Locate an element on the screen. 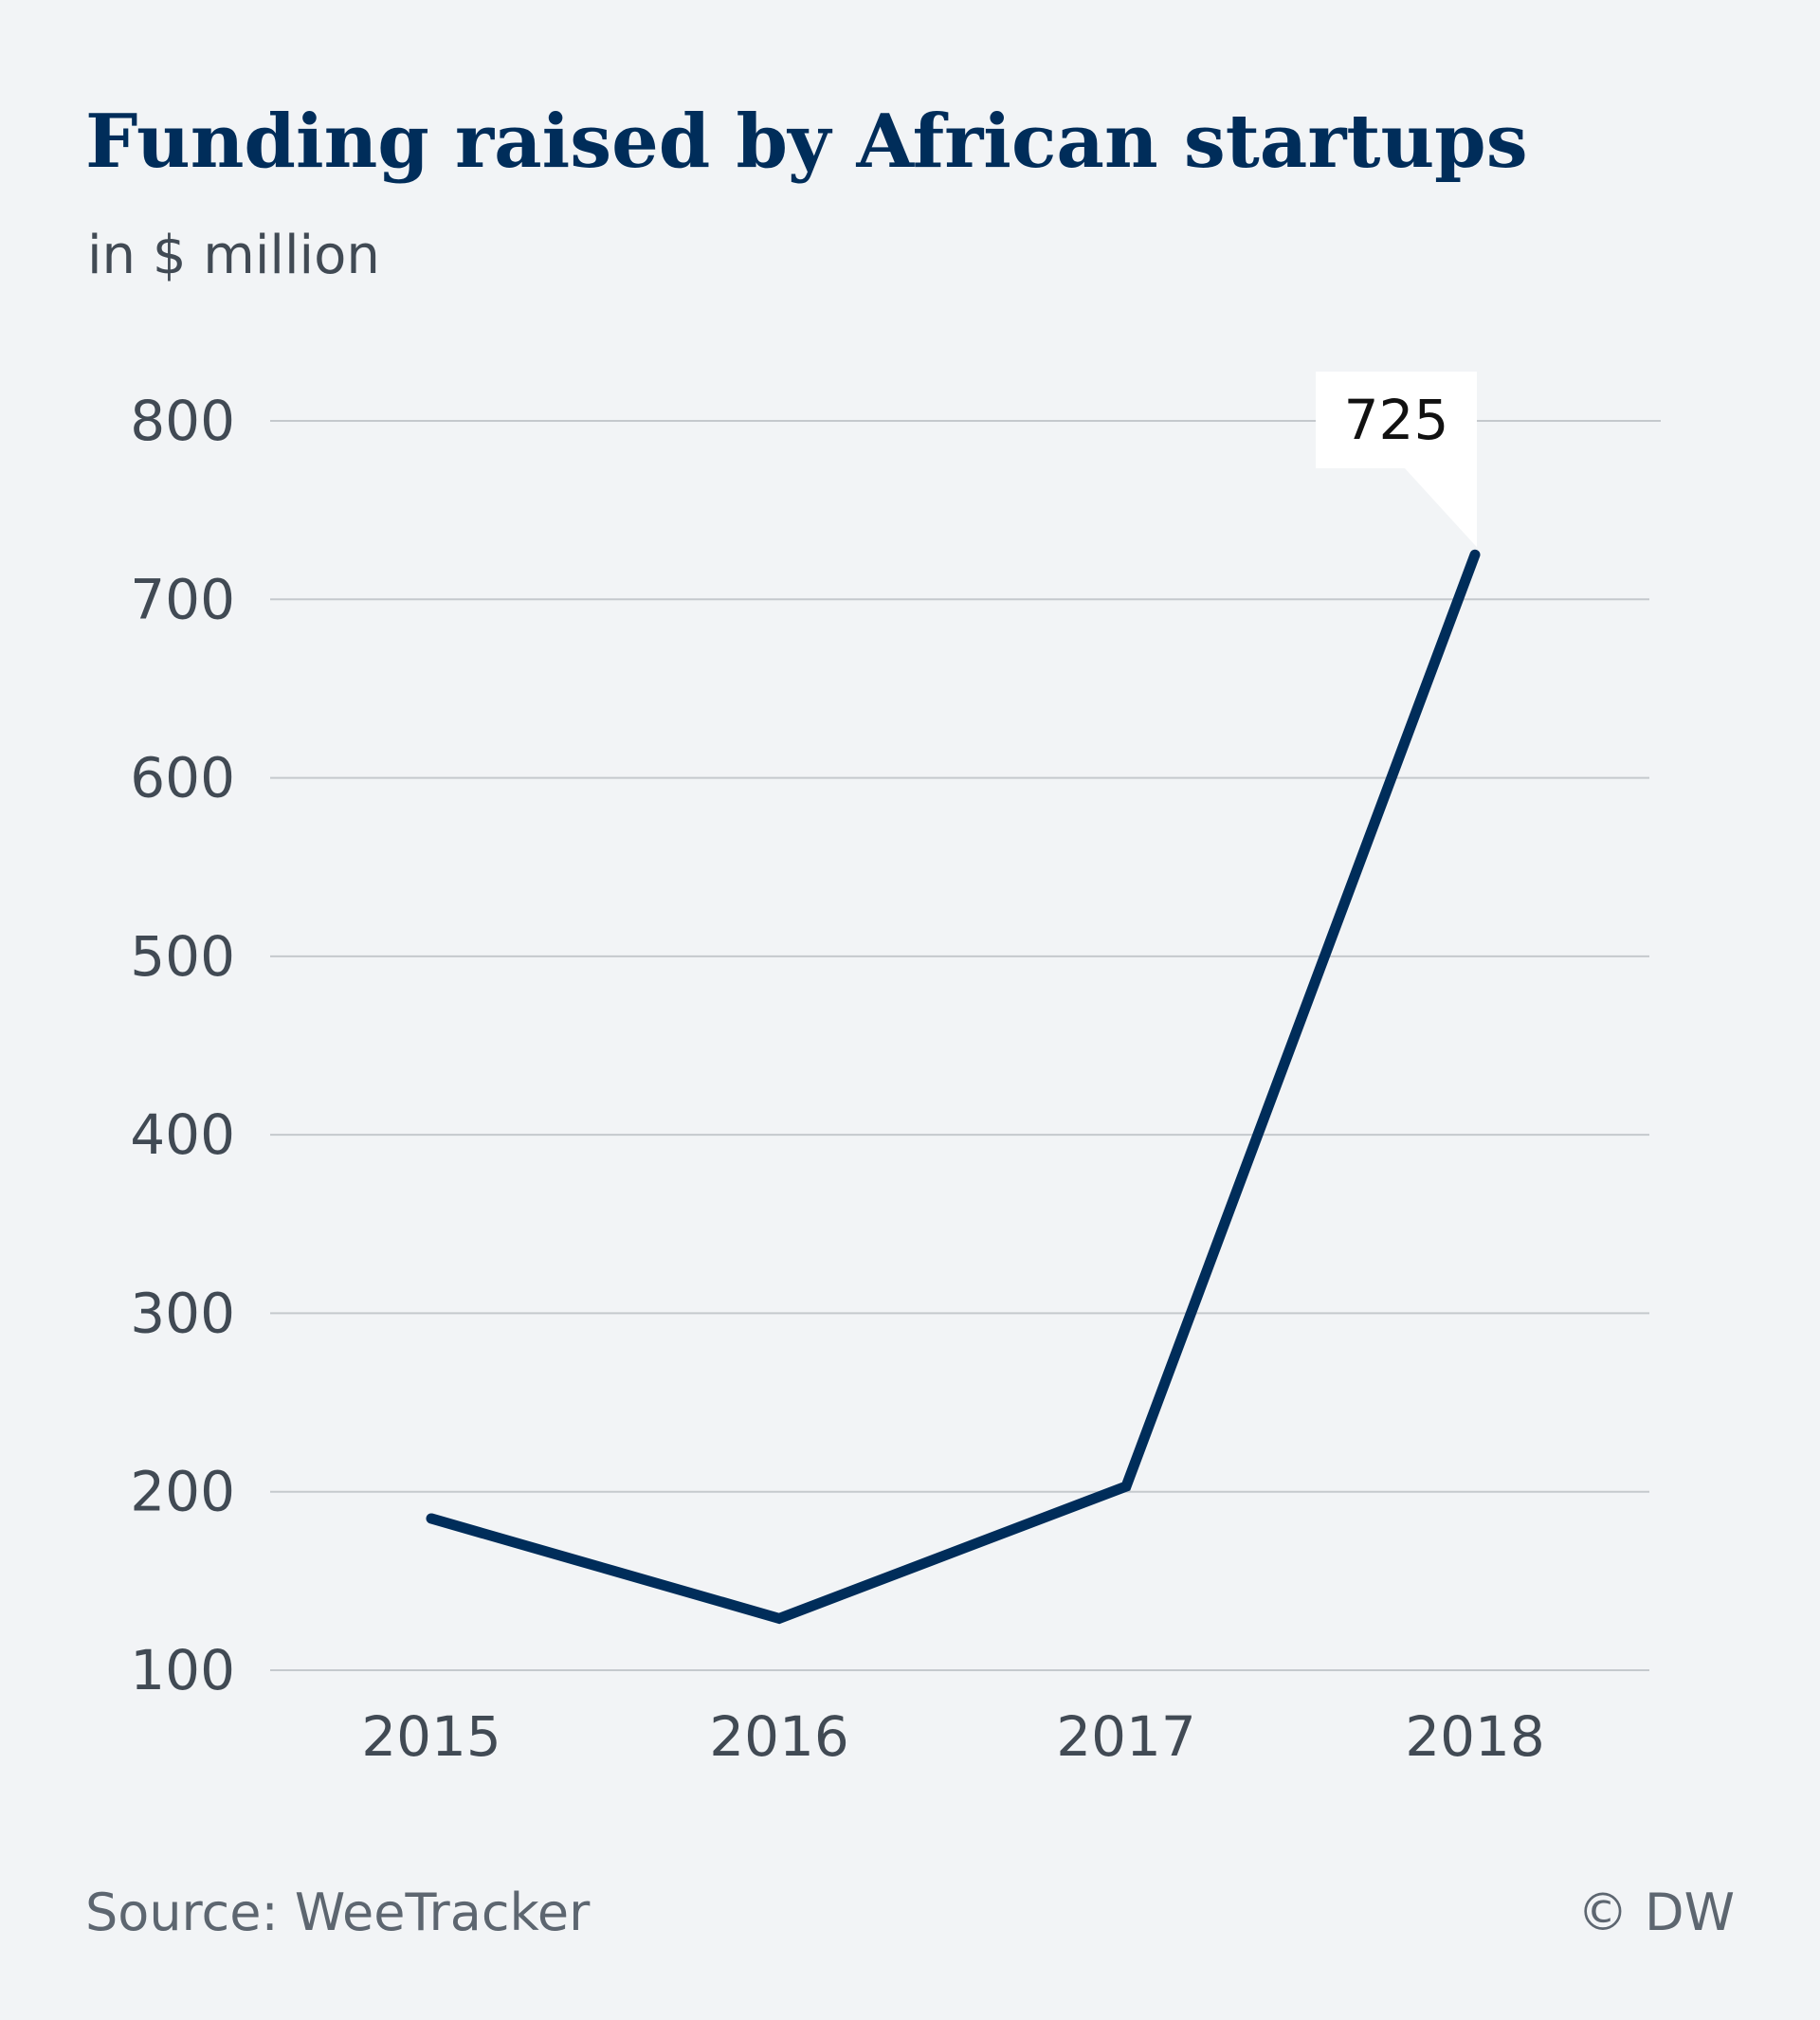 Image resolution: width=1820 pixels, height=2020 pixels. copyright-credit: © DW is located at coordinates (1656, 1913).